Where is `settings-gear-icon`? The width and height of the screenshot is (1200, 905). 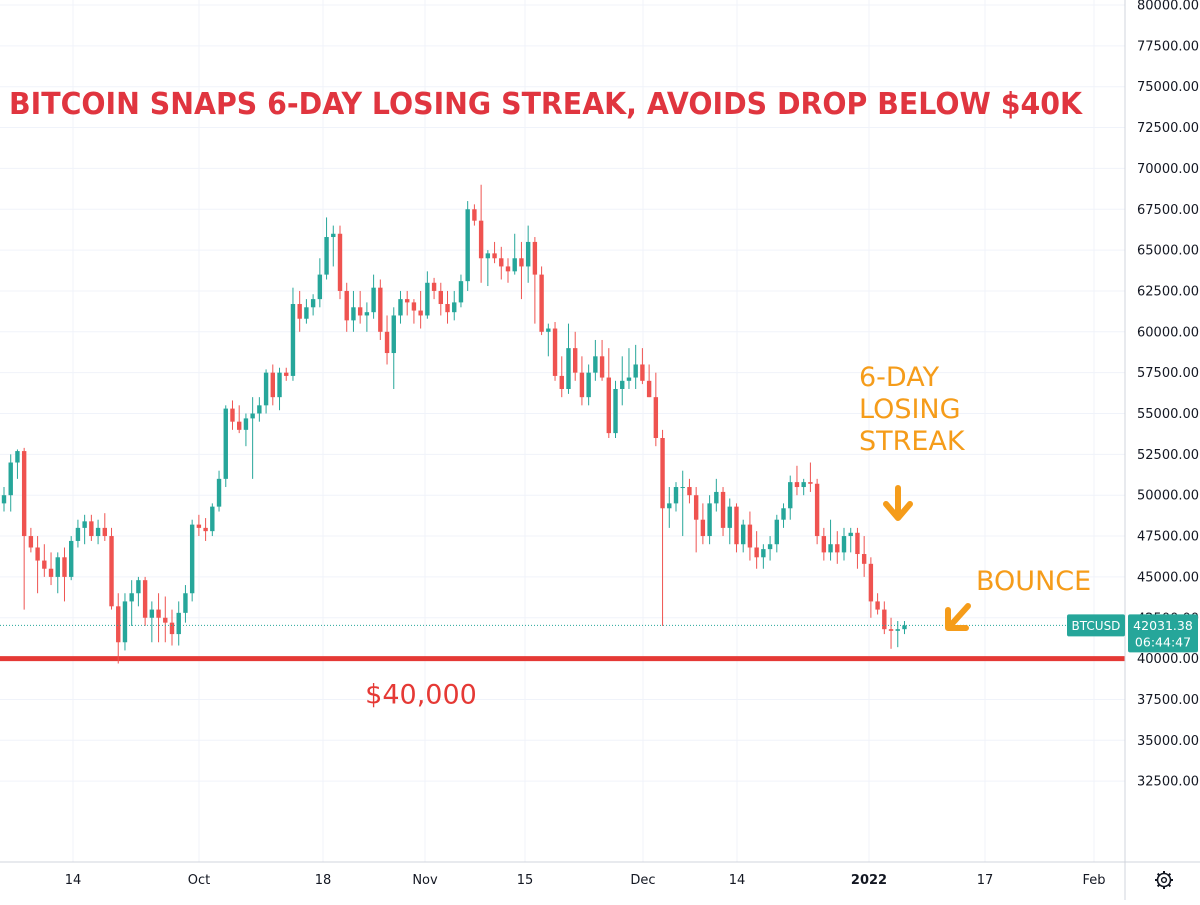 settings-gear-icon is located at coordinates (1164, 880).